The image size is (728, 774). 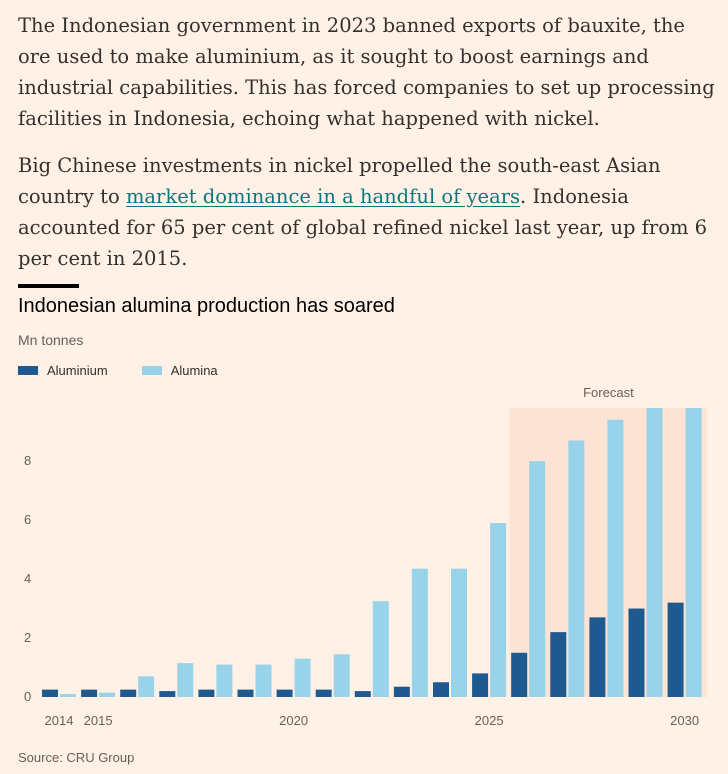 What do you see at coordinates (27, 460) in the screenshot?
I see `y-tick-label: 8` at bounding box center [27, 460].